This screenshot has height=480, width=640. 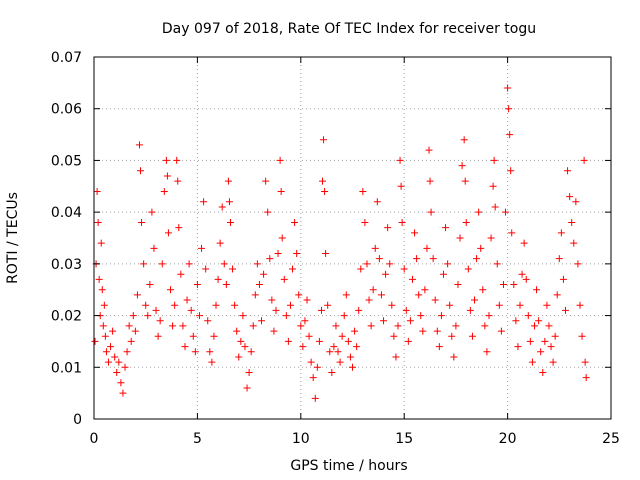 What do you see at coordinates (404, 439) in the screenshot?
I see `x-tick-label: 15` at bounding box center [404, 439].